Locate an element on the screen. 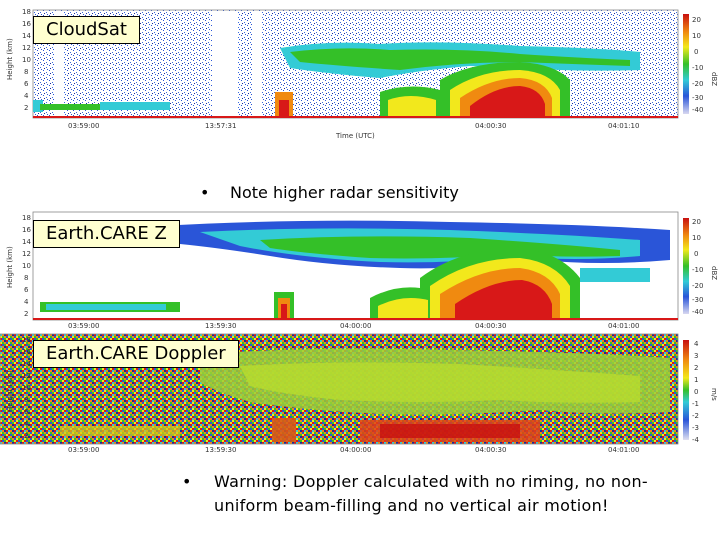 This screenshot has width=720, height=540. earthcare-doppler-colorbar-unit: m/s is located at coordinates (714, 394).